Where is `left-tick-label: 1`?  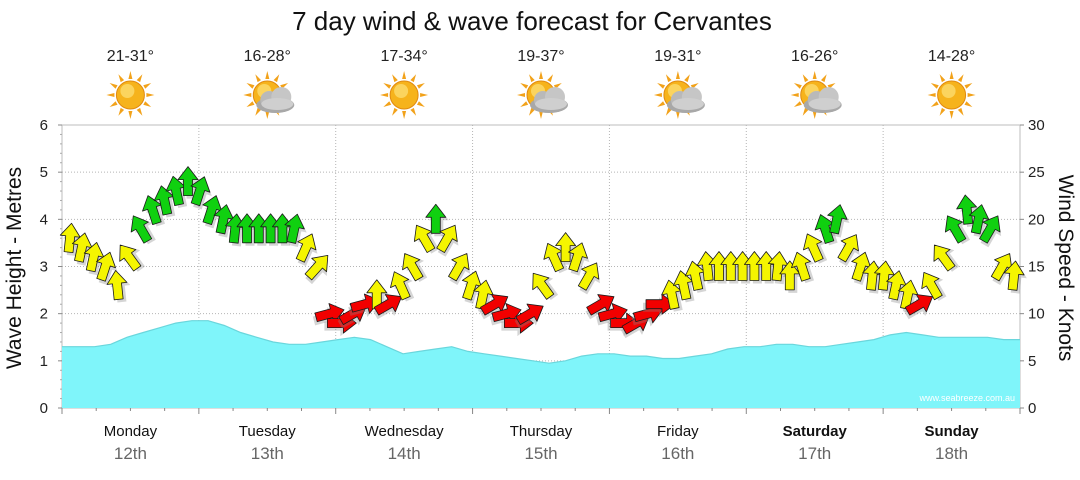 left-tick-label: 1 is located at coordinates (44, 361).